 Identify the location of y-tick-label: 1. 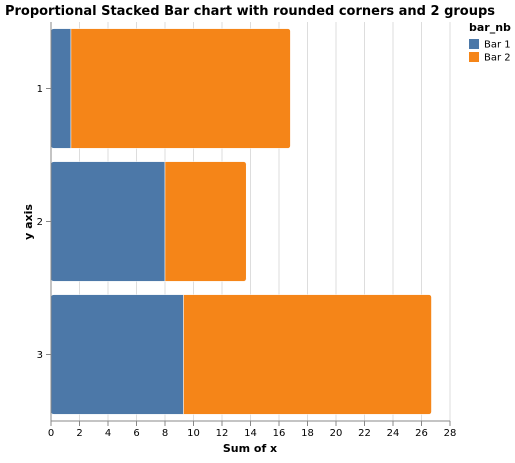
(40, 89).